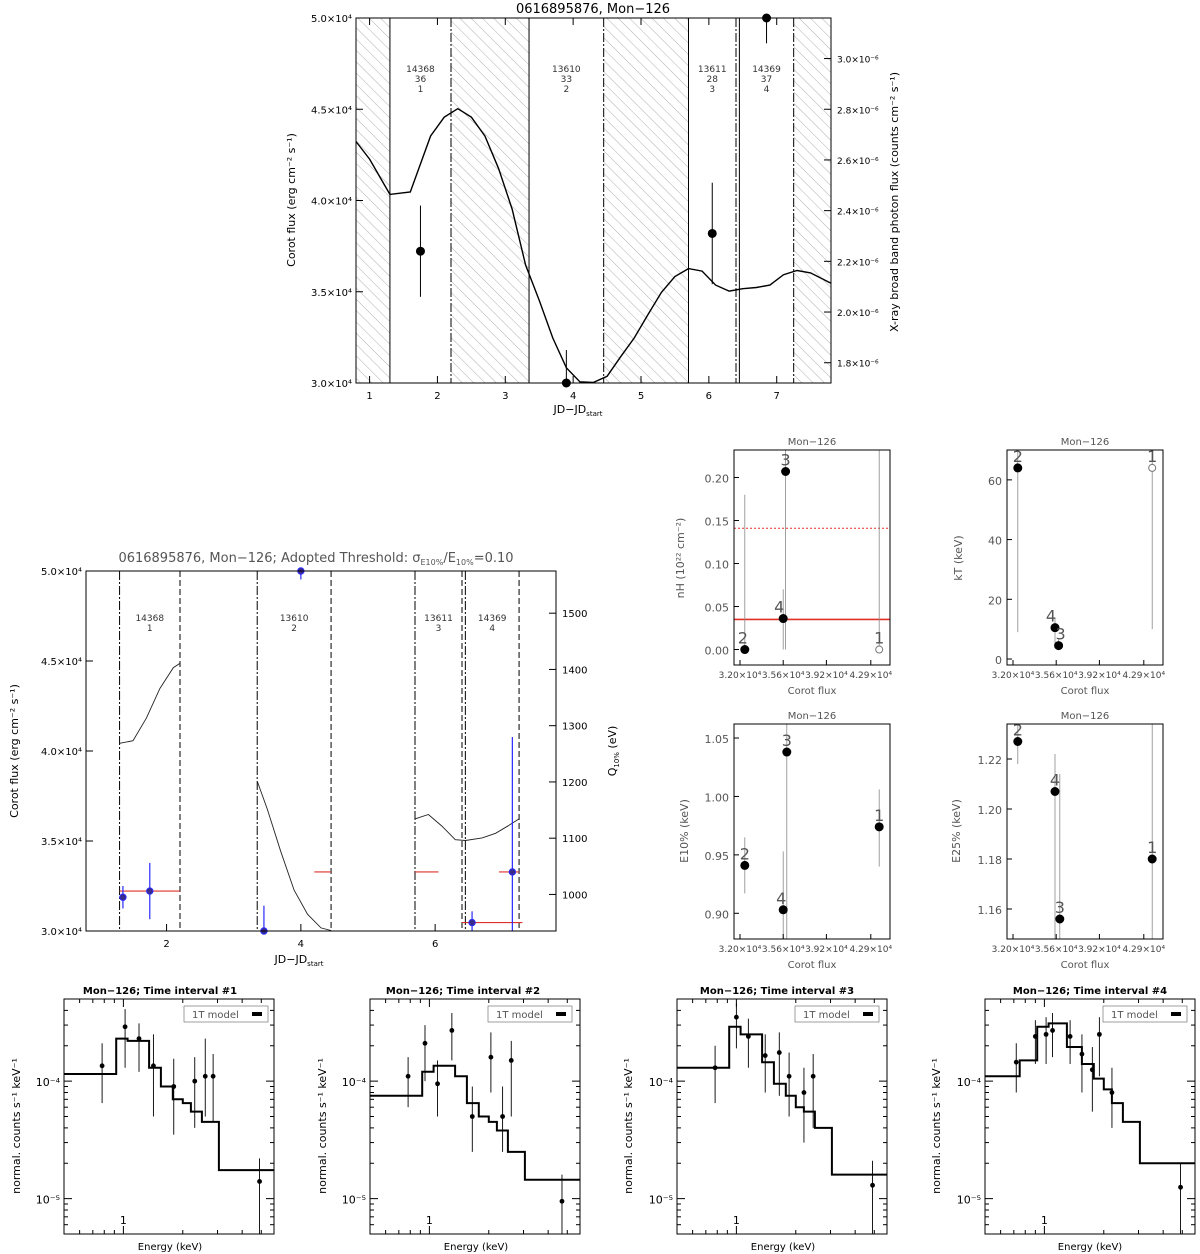 The width and height of the screenshot is (1200, 1254). Describe the element at coordinates (990, 760) in the screenshot. I see `p-e25-ytick-label: 1.22` at that location.